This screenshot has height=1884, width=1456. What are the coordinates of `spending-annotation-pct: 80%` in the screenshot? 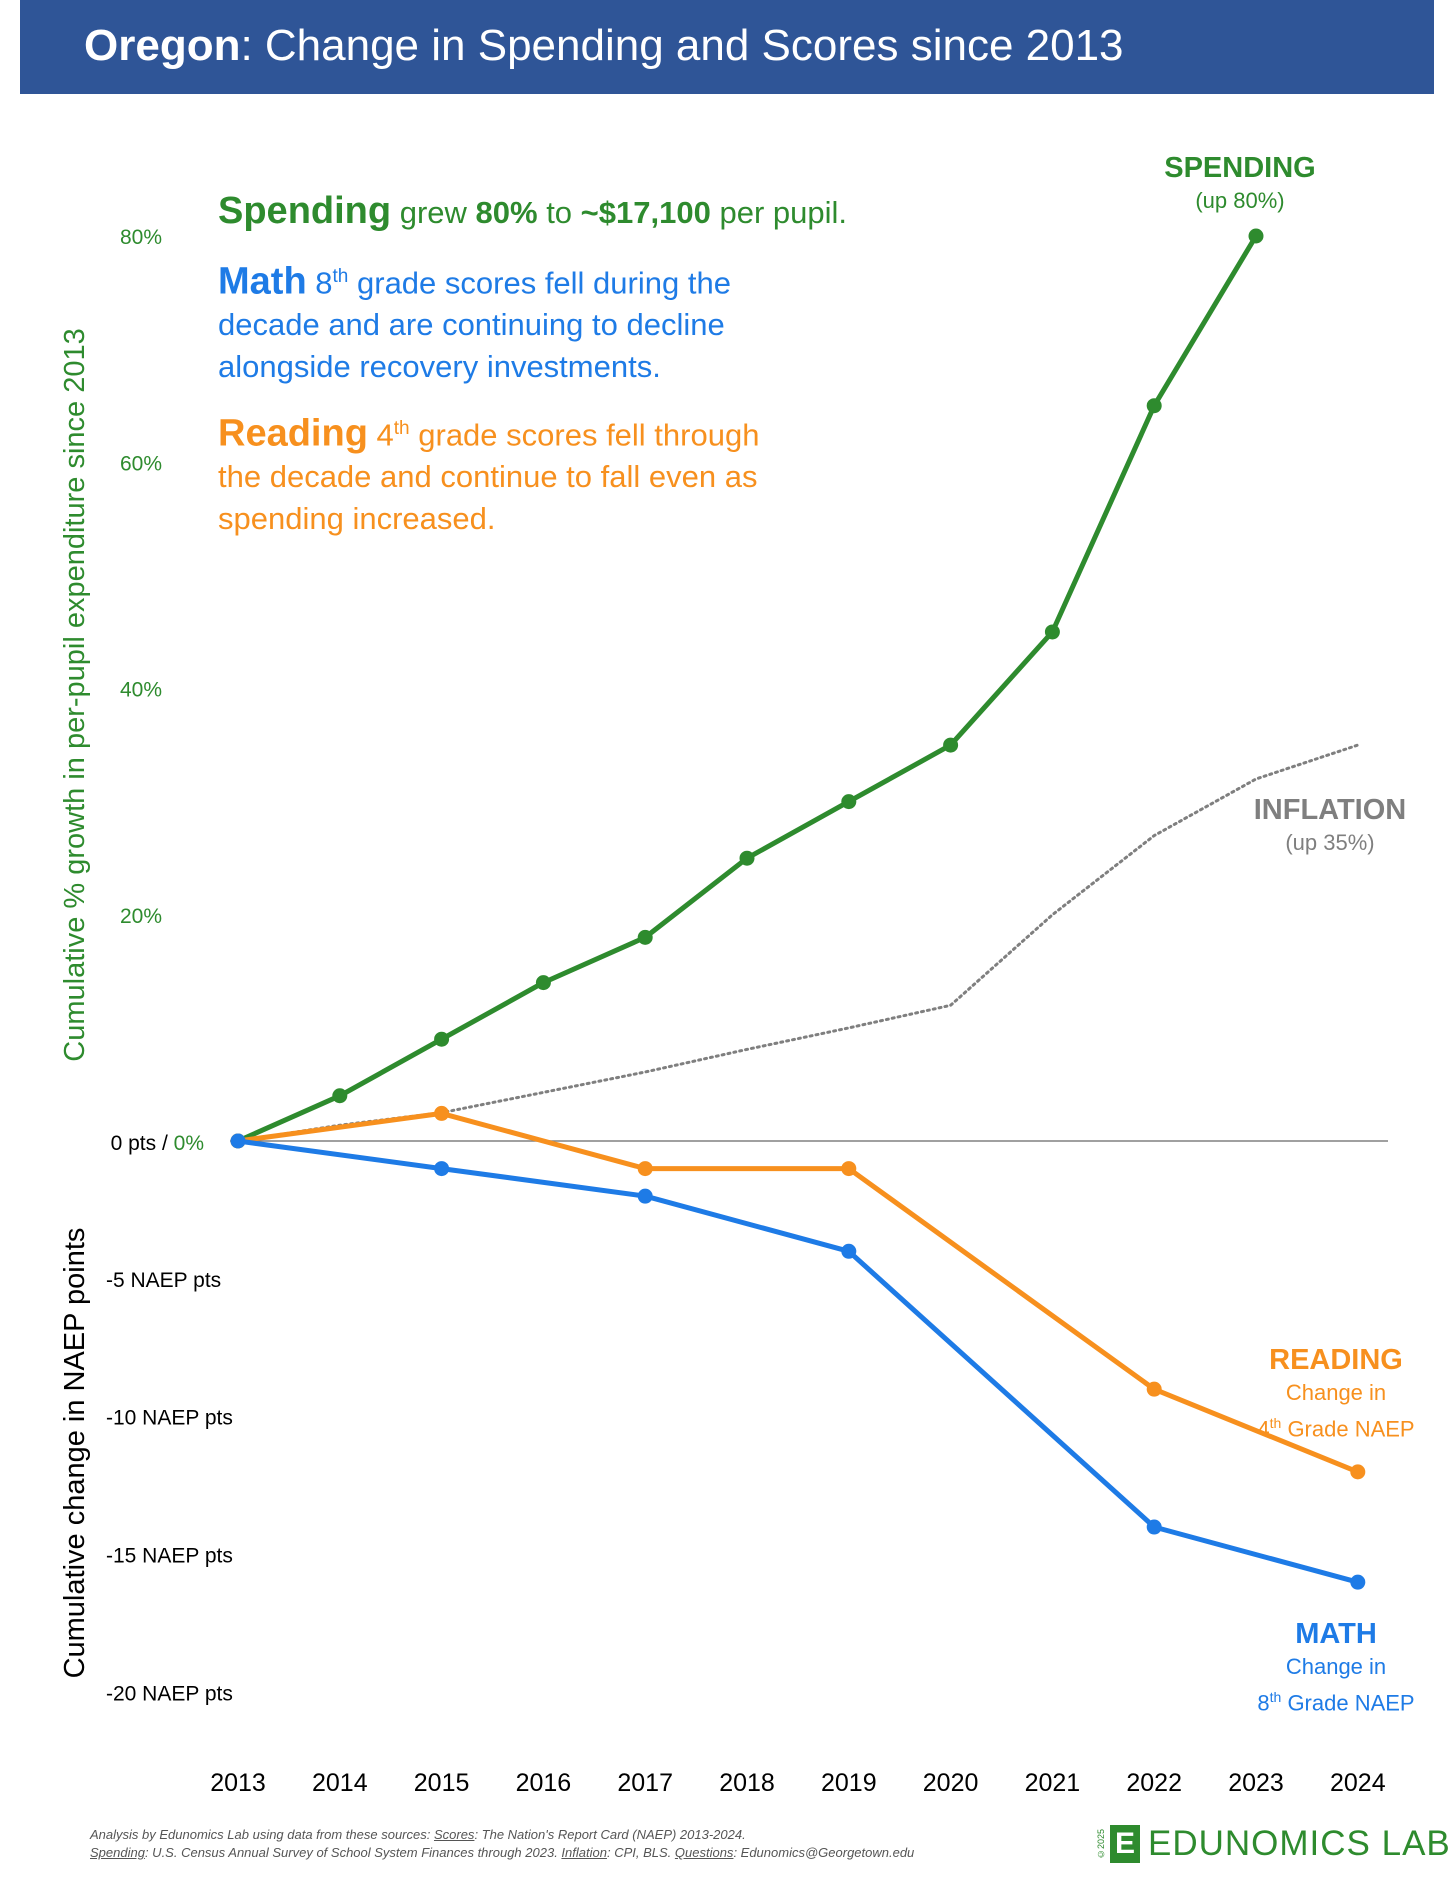 It's located at (506, 212).